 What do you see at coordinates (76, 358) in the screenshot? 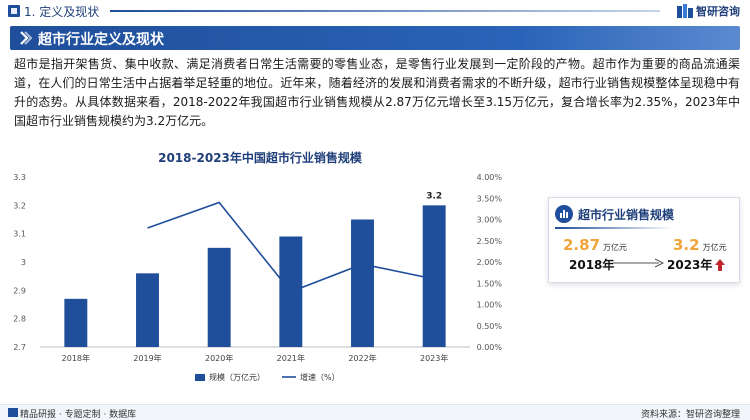
I see `x-tick-label: 2018年` at bounding box center [76, 358].